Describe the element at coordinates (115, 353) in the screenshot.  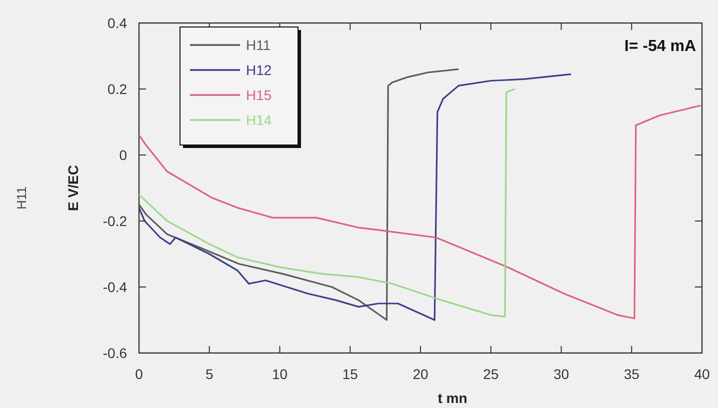
I see `y-tick-label: -0.6` at that location.